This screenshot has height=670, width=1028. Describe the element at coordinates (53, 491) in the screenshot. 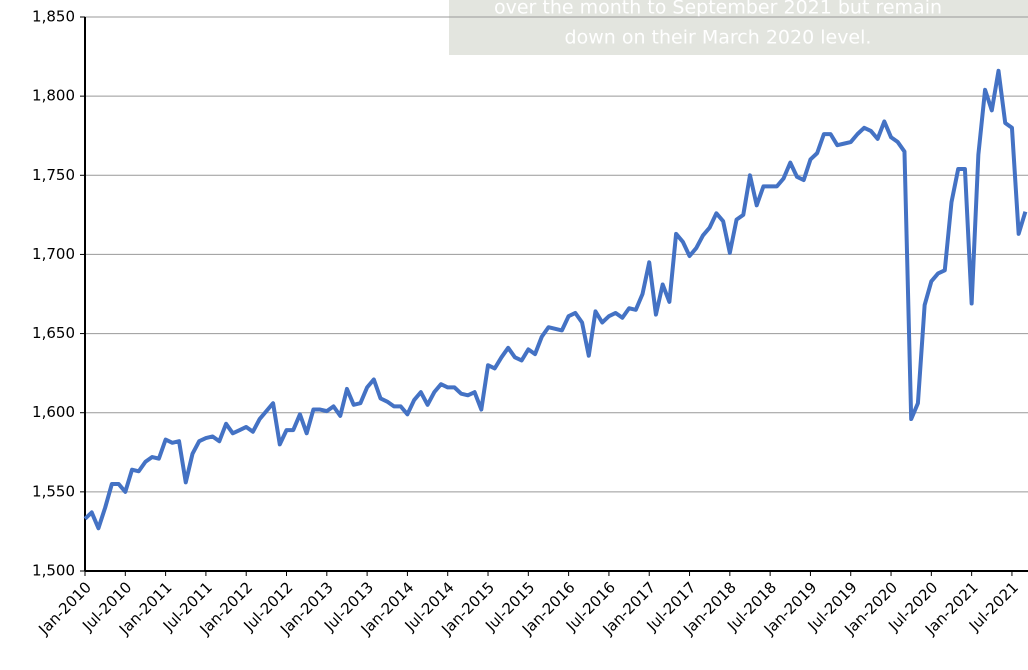

I see `y-tick-label: 1,550` at that location.